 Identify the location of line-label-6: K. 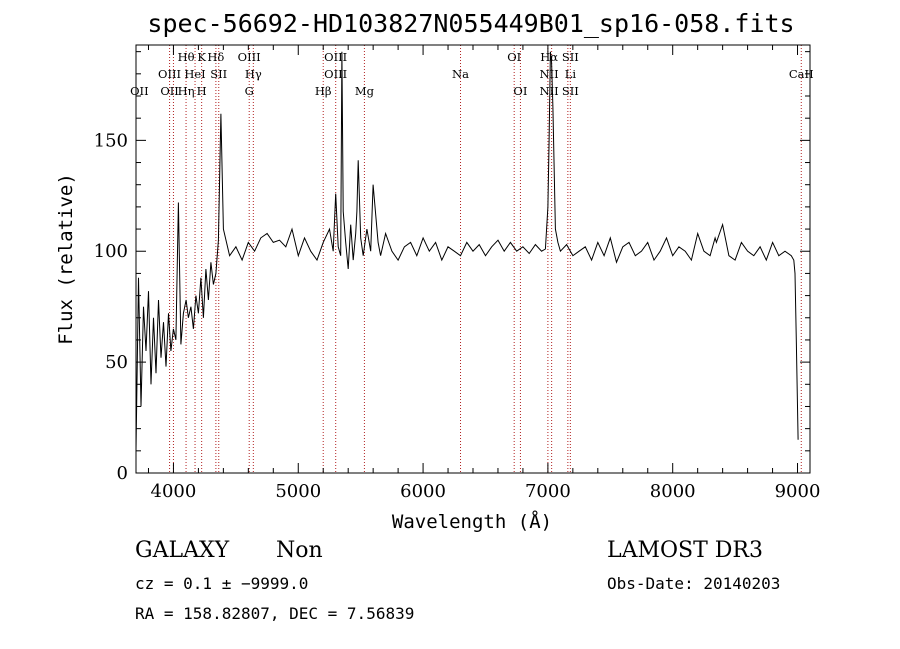
(201, 57).